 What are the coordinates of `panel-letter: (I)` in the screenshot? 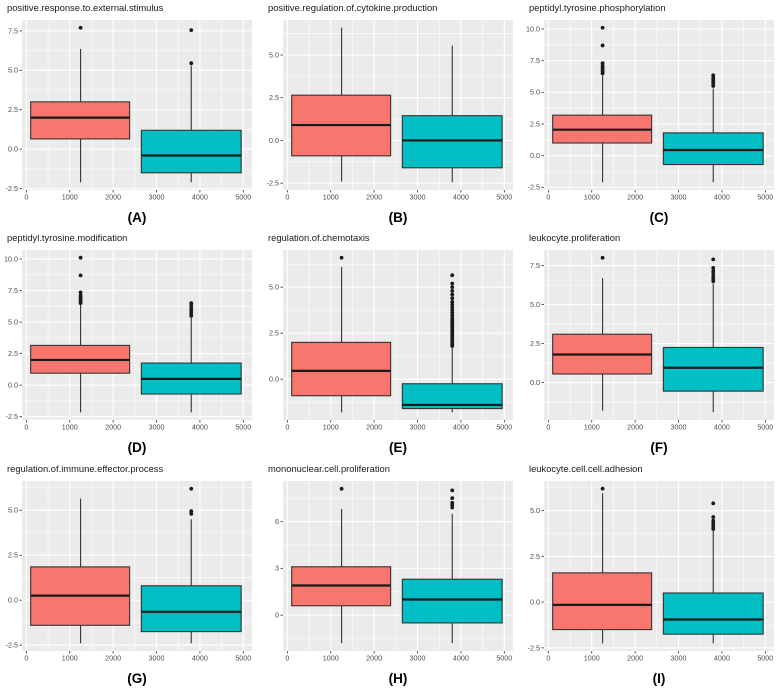 It's located at (659, 678).